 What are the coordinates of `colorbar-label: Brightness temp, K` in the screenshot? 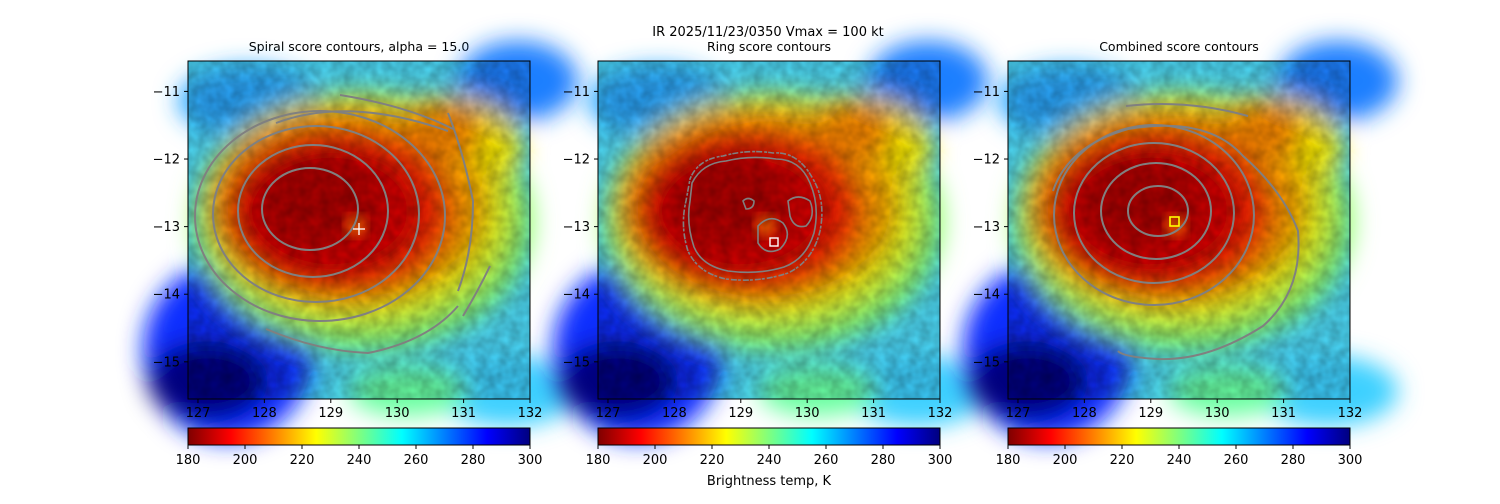 It's located at (769, 481).